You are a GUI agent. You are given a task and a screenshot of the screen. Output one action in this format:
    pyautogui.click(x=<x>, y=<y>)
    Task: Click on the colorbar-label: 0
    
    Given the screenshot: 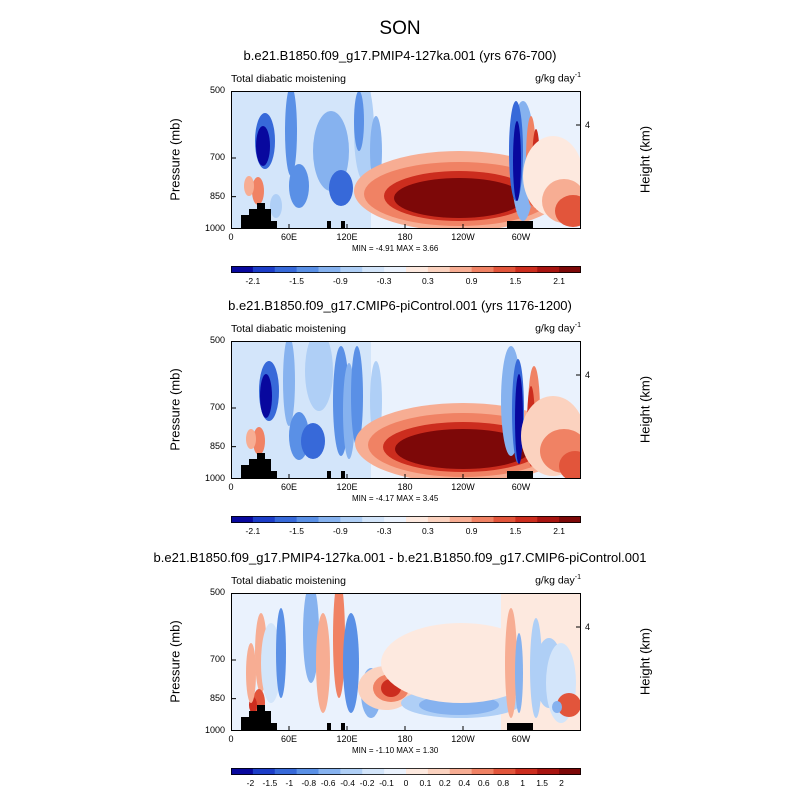 What is the action you would take?
    pyautogui.click(x=406, y=783)
    